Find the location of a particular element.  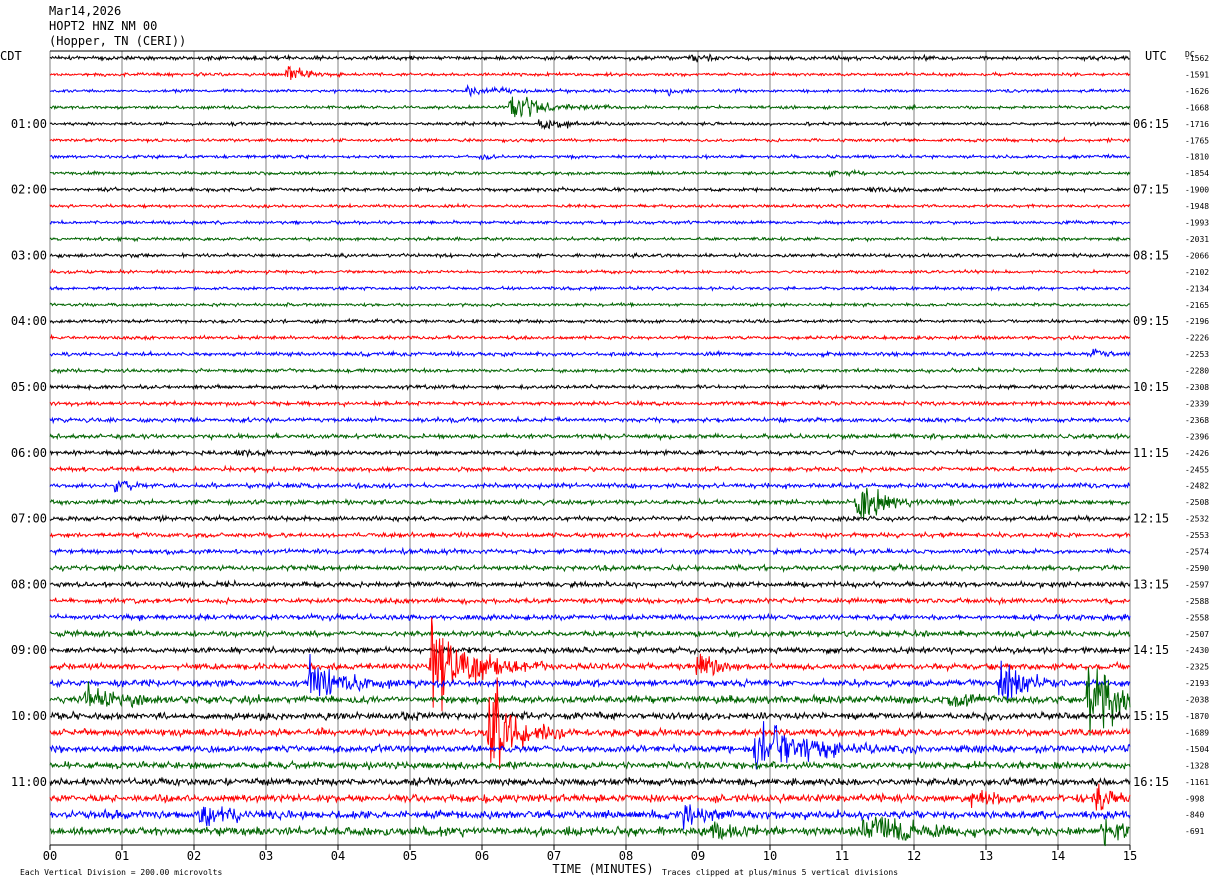

dc-offset-label: -2368 is located at coordinates (1197, 420).